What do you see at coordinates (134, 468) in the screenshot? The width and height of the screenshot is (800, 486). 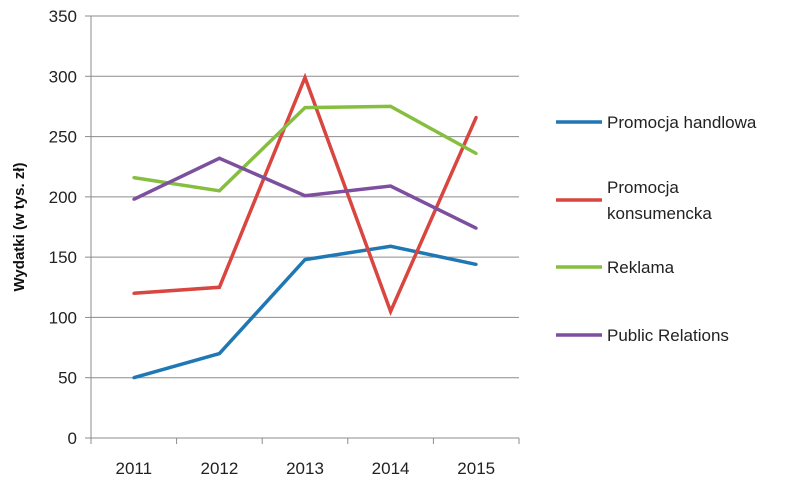 I see `x-tick-label: 2011` at bounding box center [134, 468].